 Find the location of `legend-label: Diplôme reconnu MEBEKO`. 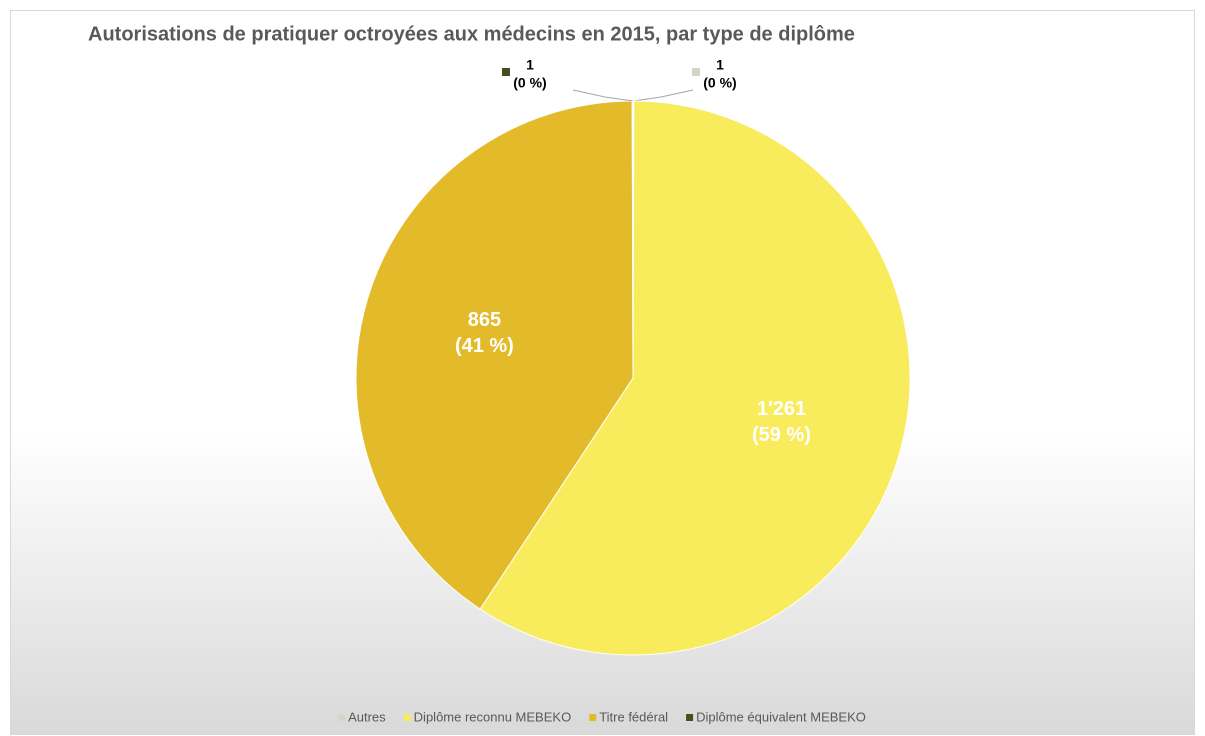

legend-label: Diplôme reconnu MEBEKO is located at coordinates (493, 716).